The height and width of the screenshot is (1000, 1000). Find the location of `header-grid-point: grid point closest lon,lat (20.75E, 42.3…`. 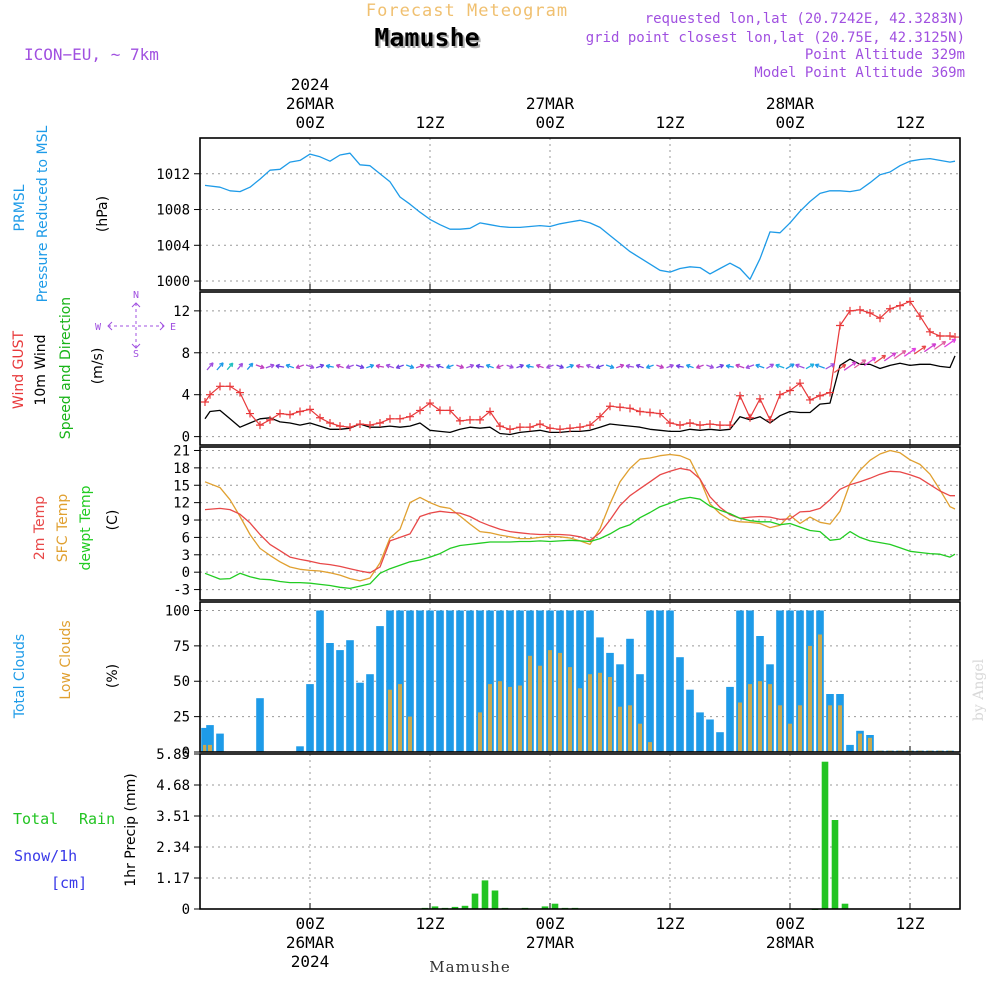

header-grid-point: grid point closest lon,lat (20.75E, 42.3… is located at coordinates (775, 38).